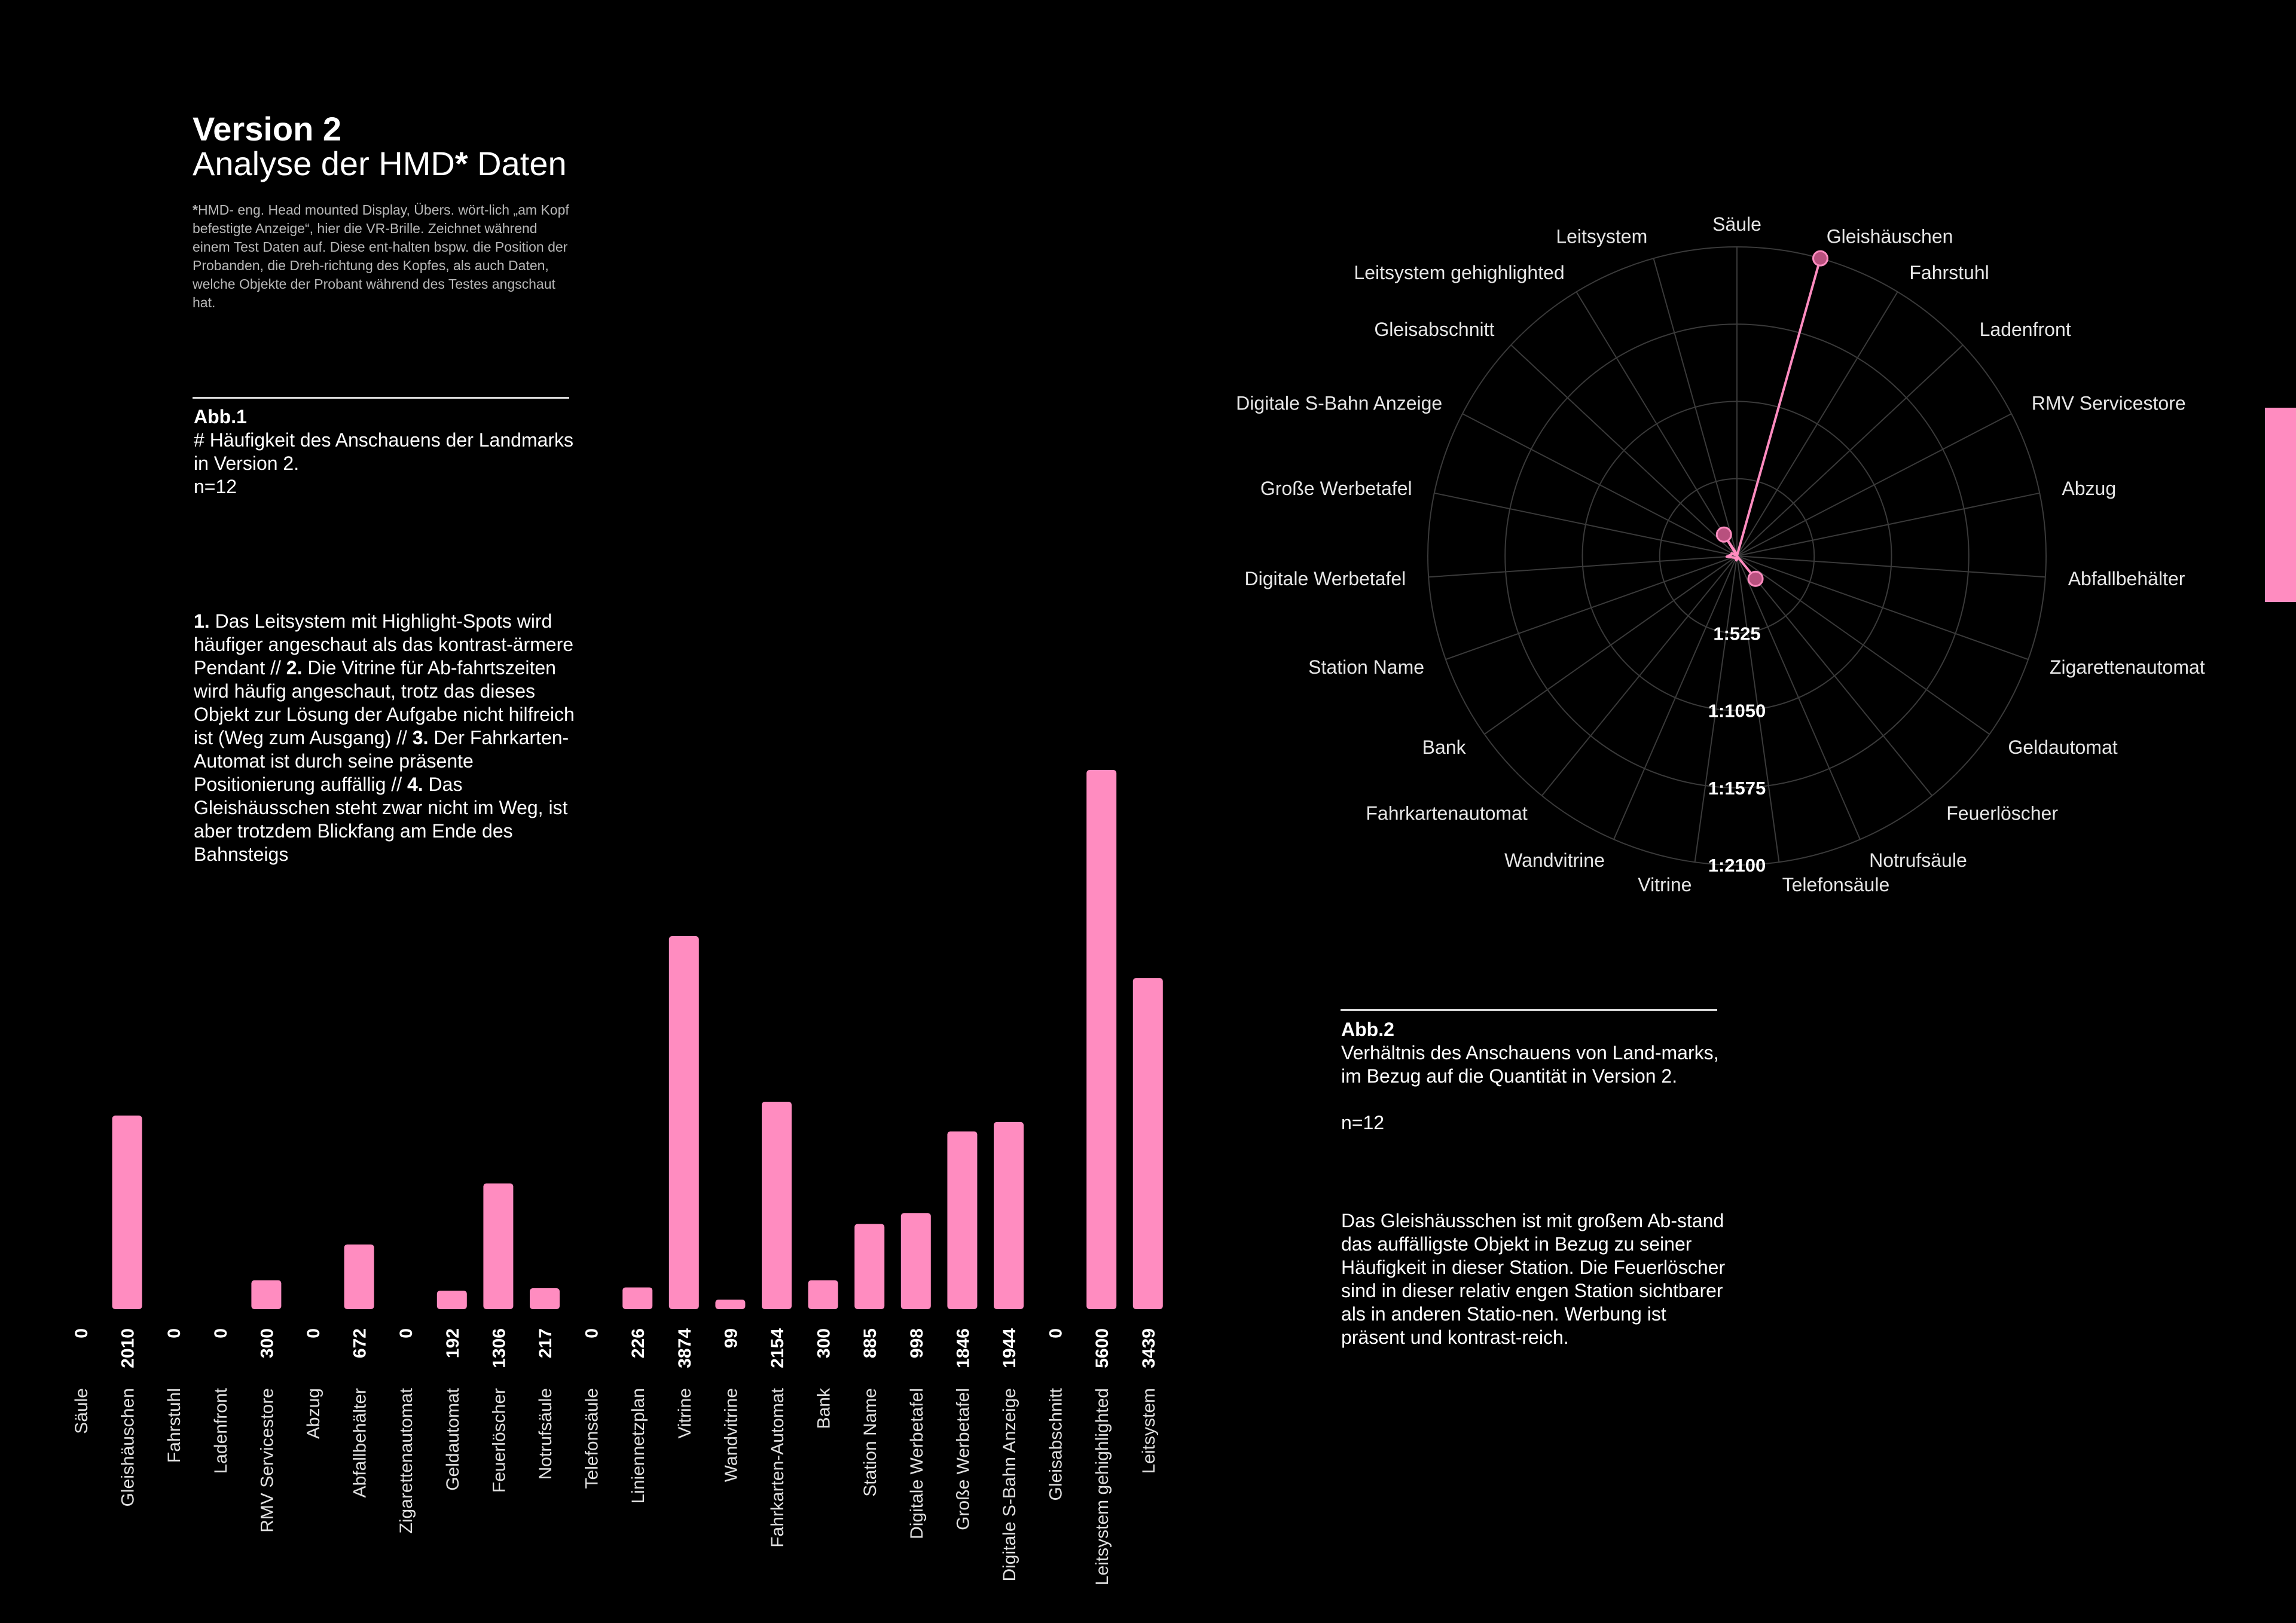 This screenshot has width=2296, height=1623. What do you see at coordinates (267, 1461) in the screenshot?
I see `bar-category-label: RMV Servicestore` at bounding box center [267, 1461].